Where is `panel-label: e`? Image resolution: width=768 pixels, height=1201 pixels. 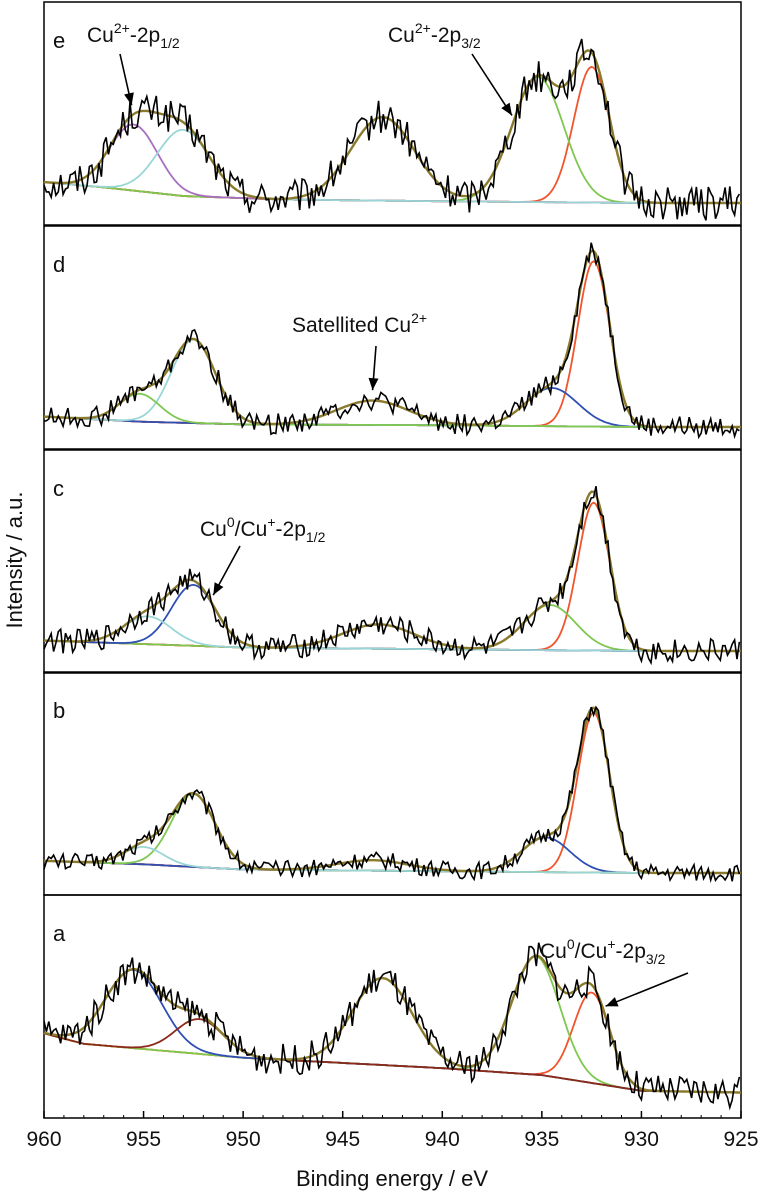 panel-label: e is located at coordinates (59, 40).